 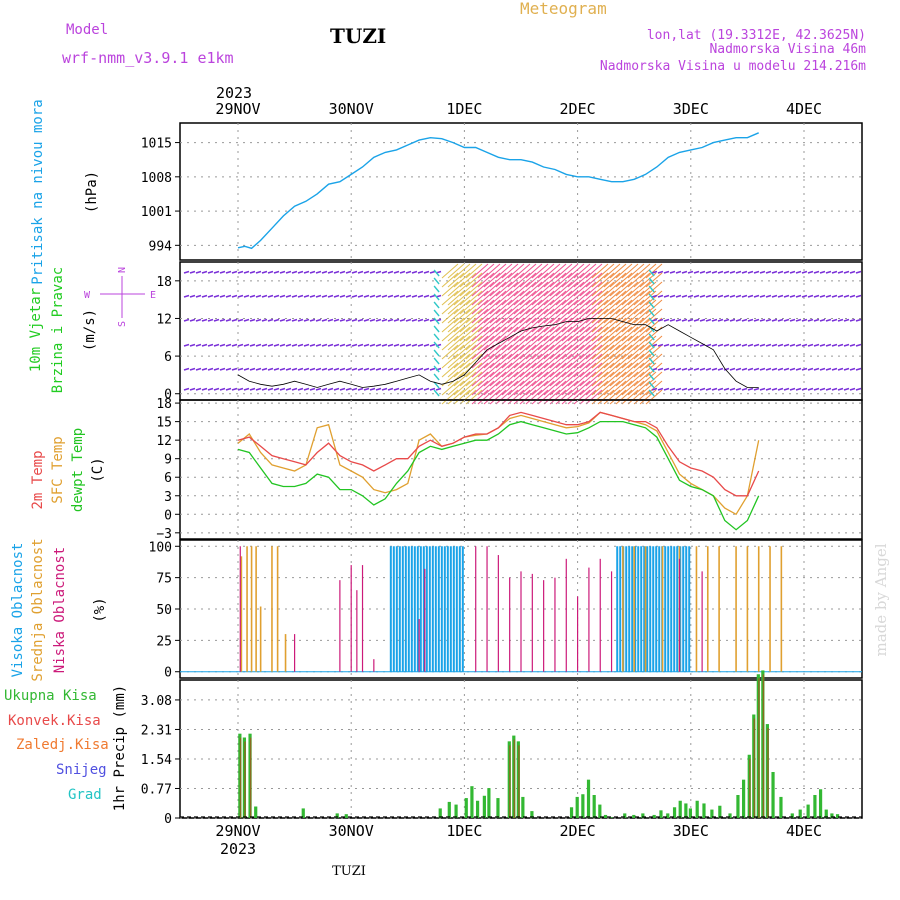 What do you see at coordinates (351, 109) in the screenshot?
I see `top-day-label: 30NOV` at bounding box center [351, 109].